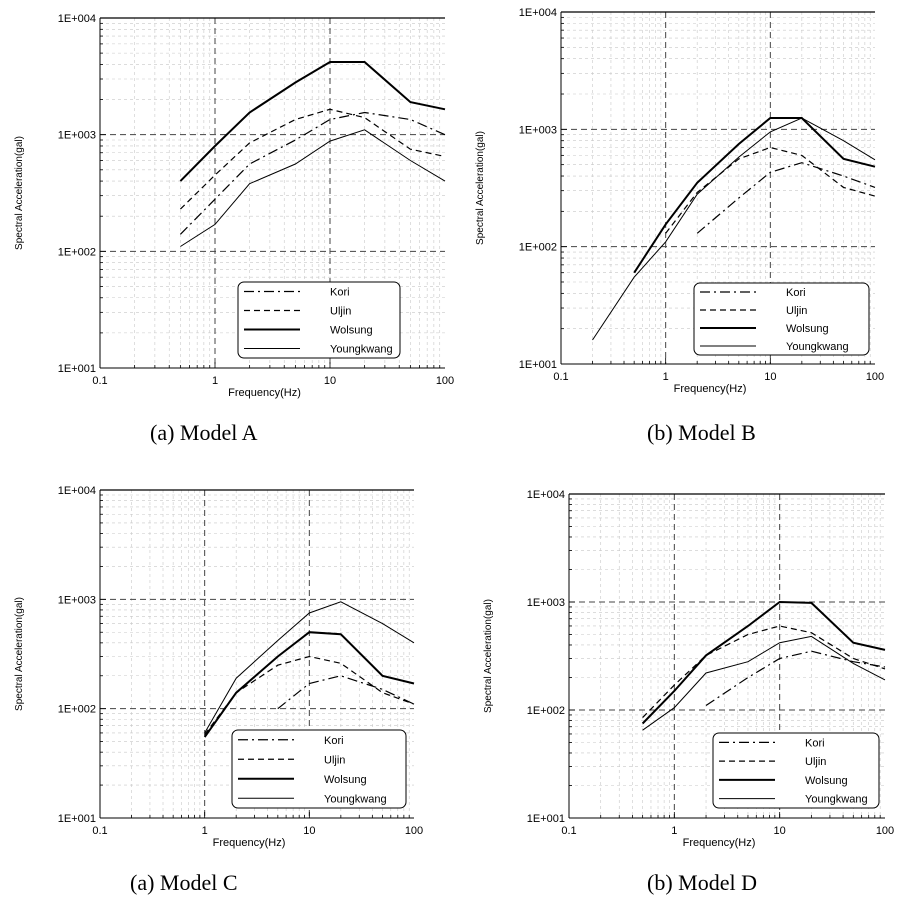  I want to click on caption-b: (b) Model B, so click(701, 432).